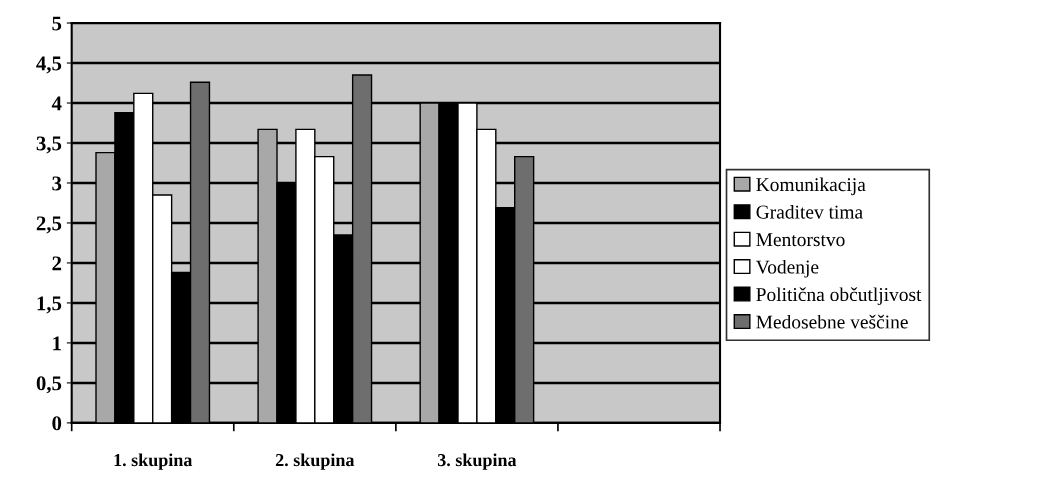 Image resolution: width=1039 pixels, height=480 pixels. Describe the element at coordinates (809, 211) in the screenshot. I see `legend-label: Graditev tima` at that location.